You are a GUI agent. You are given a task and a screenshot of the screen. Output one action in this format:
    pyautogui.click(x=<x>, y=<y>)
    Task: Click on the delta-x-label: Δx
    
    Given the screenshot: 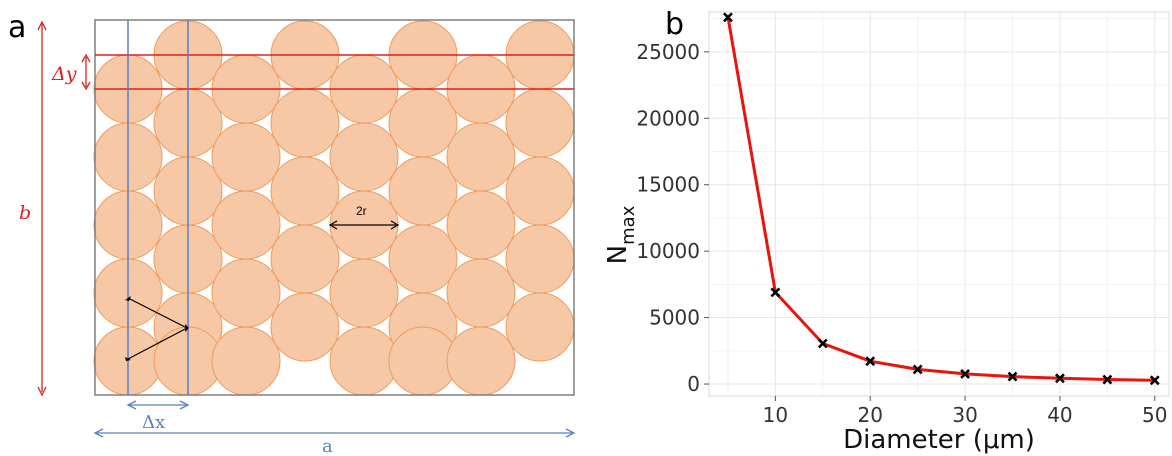 What is the action you would take?
    pyautogui.click(x=153, y=422)
    